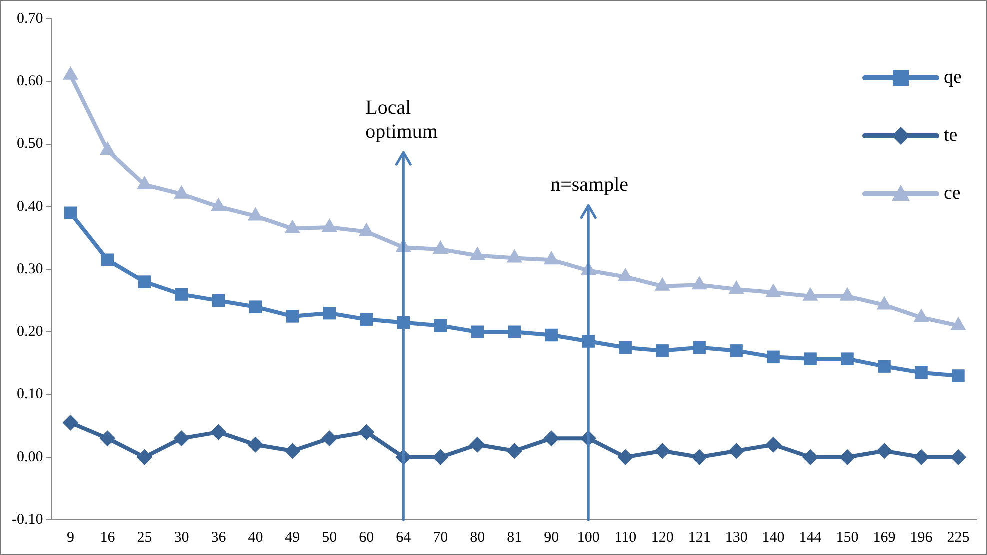 This screenshot has width=987, height=555. Describe the element at coordinates (30, 332) in the screenshot. I see `y-tick-label: 0.20` at that location.